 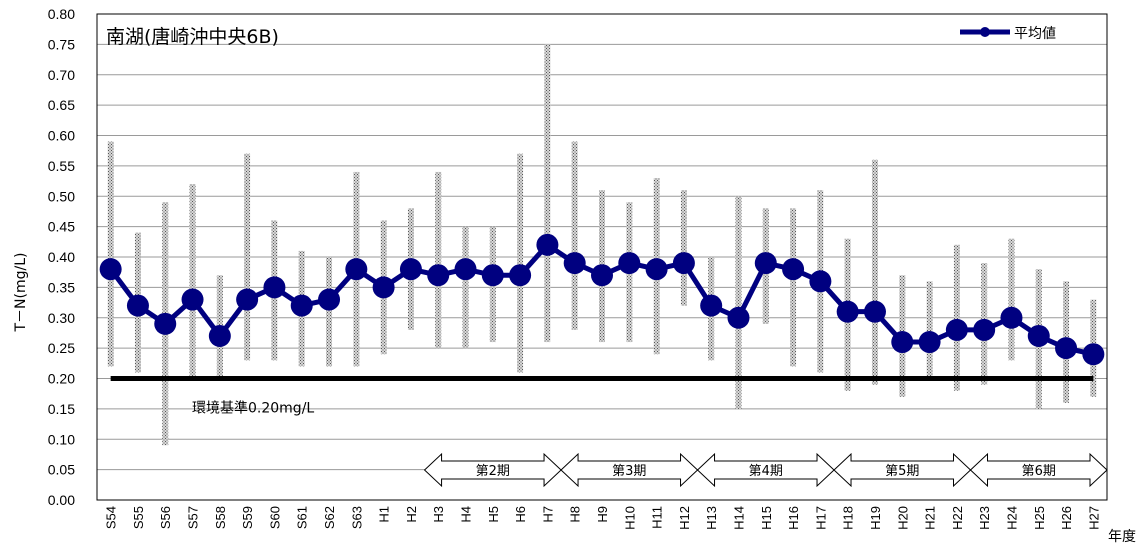 I want to click on x-tick-label: H9, so click(x=602, y=514).